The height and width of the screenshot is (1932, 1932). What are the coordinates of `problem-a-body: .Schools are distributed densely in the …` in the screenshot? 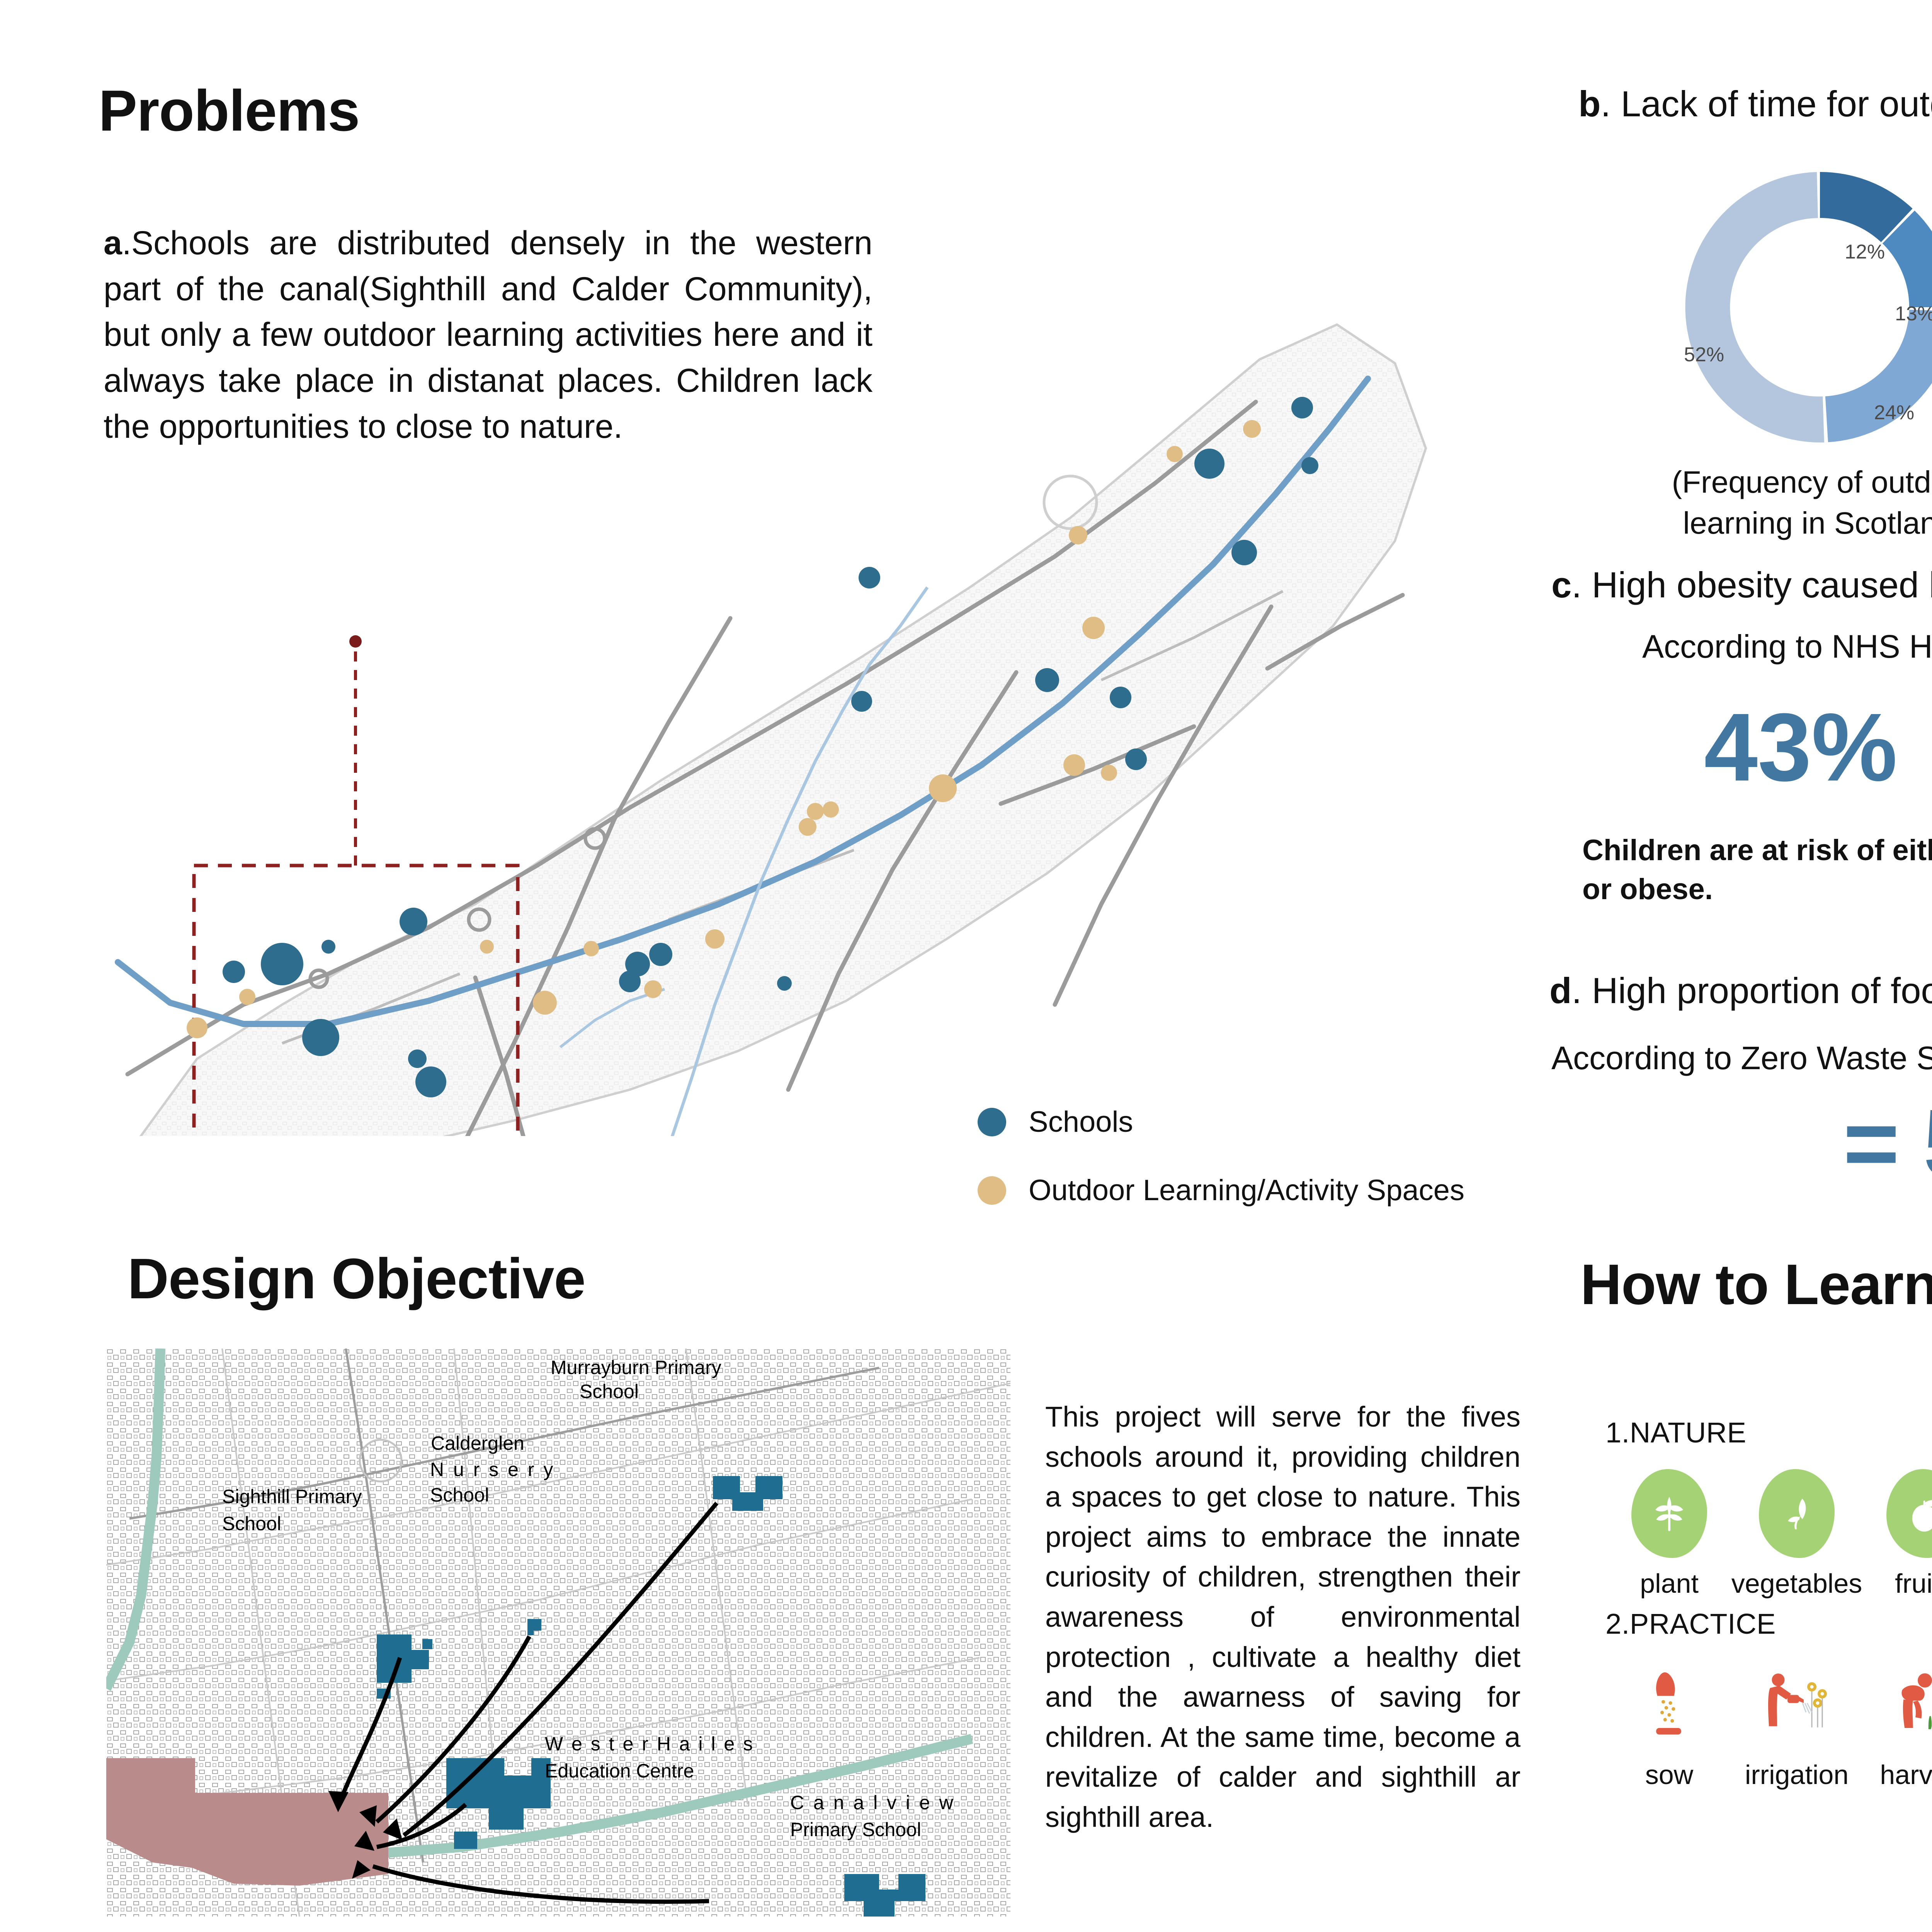 It's located at (488, 335).